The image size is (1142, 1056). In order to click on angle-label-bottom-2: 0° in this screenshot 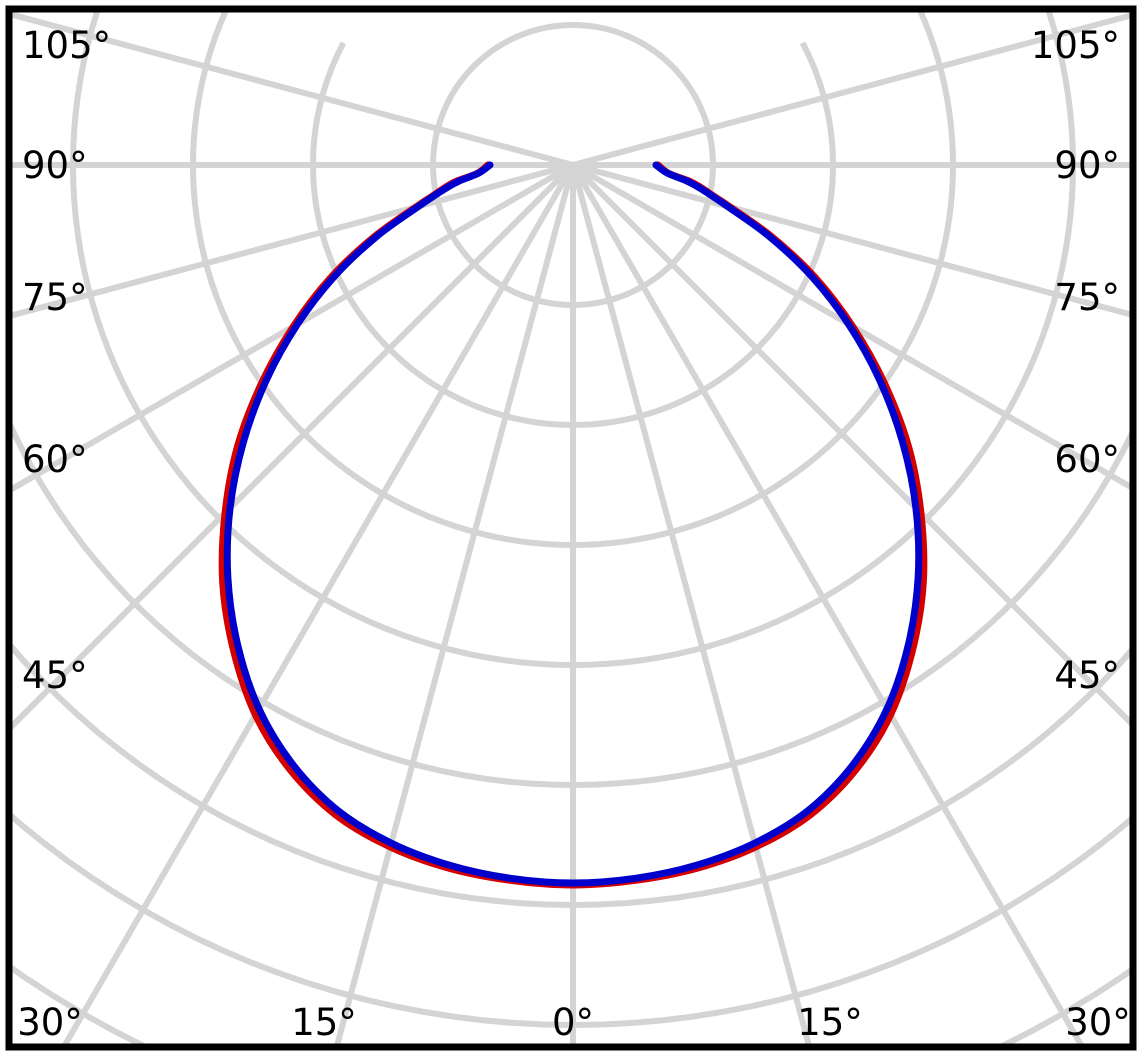, I will do `click(573, 1022)`.